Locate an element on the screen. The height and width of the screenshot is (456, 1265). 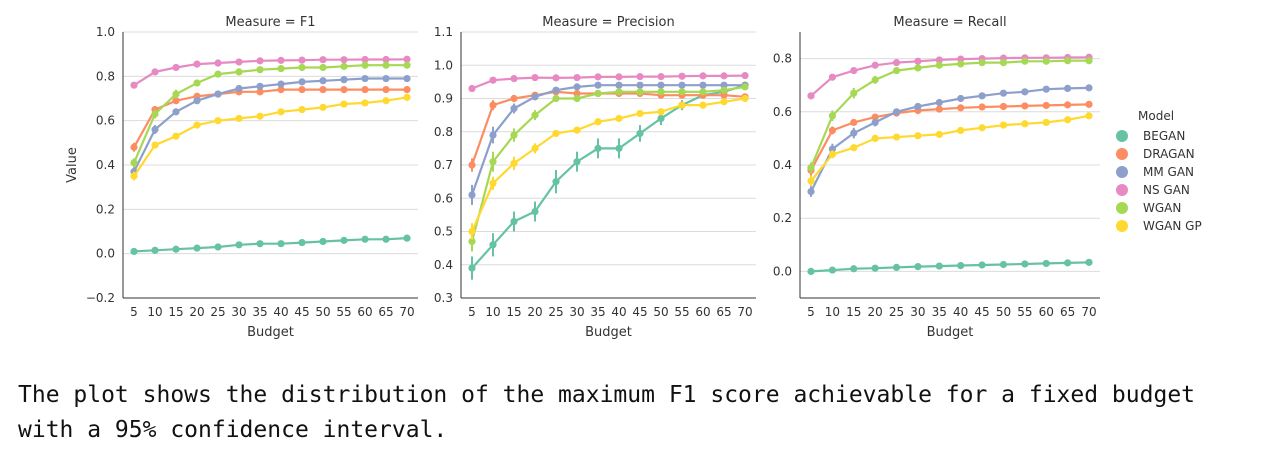
series-mm-gan is located at coordinates (270, 125).